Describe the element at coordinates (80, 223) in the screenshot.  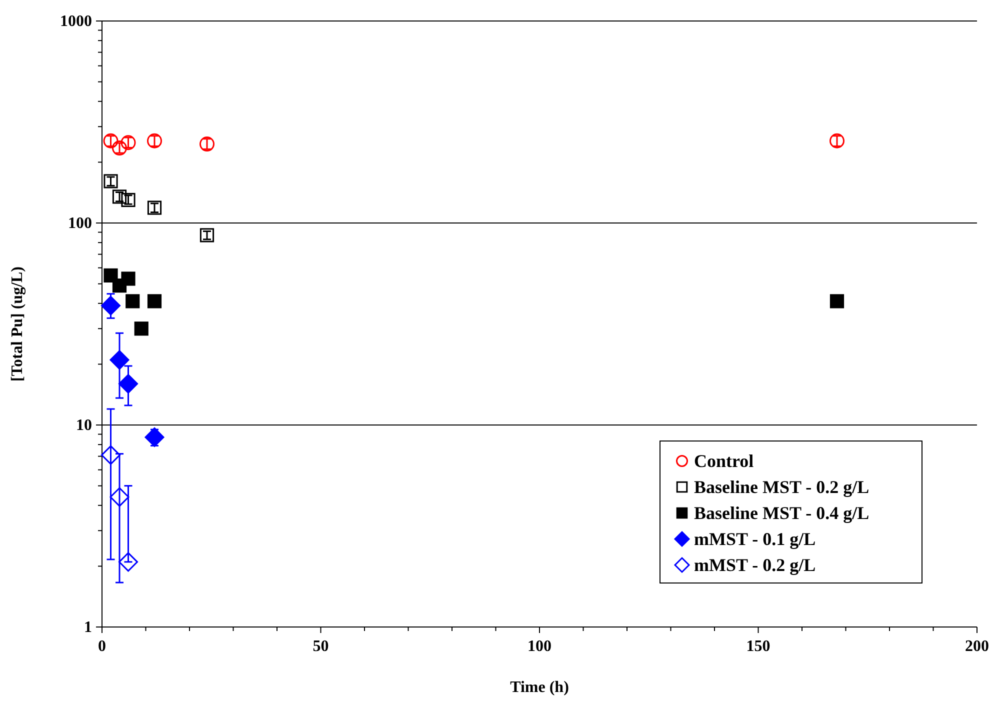
I see `y-tick-label: 100` at that location.